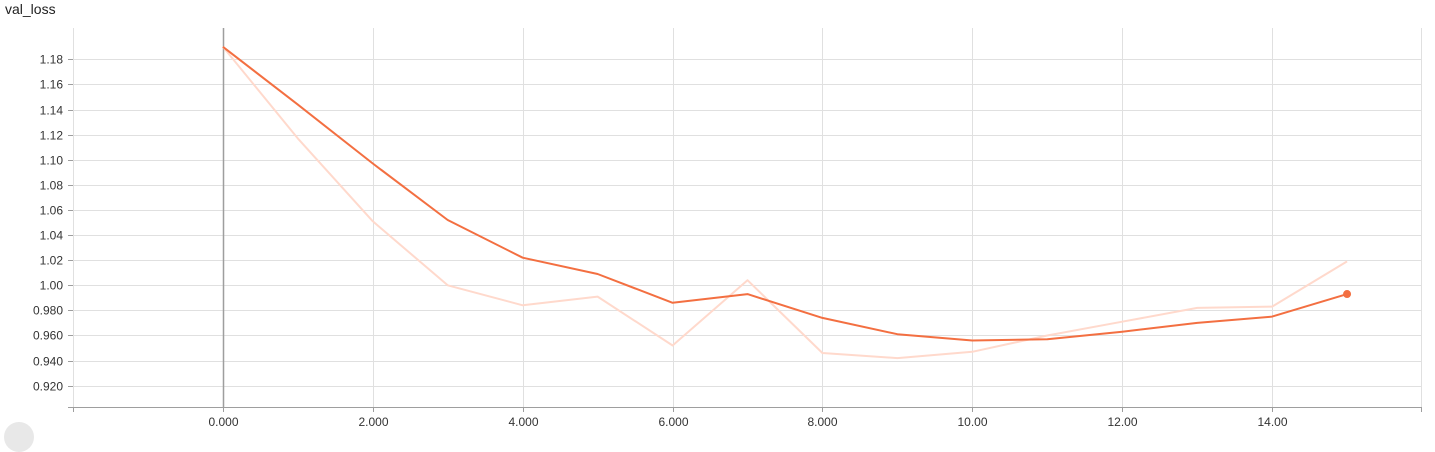 The height and width of the screenshot is (452, 1435). Describe the element at coordinates (30, 9) in the screenshot. I see `chart-title: val_loss` at that location.